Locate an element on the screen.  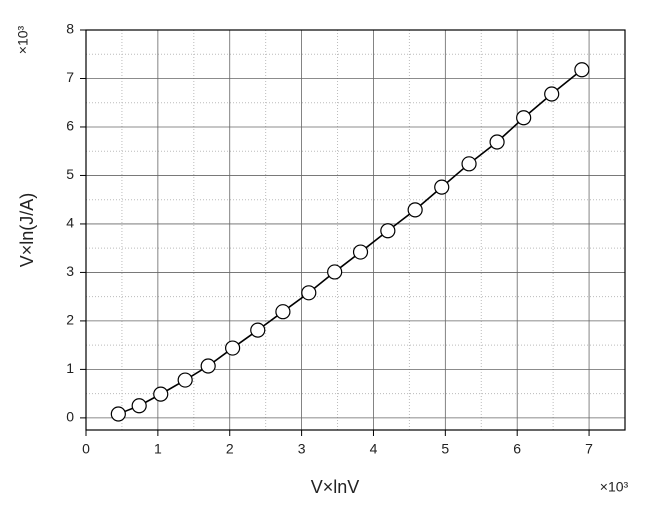
y-tick-label: 6 is located at coordinates (70, 126).